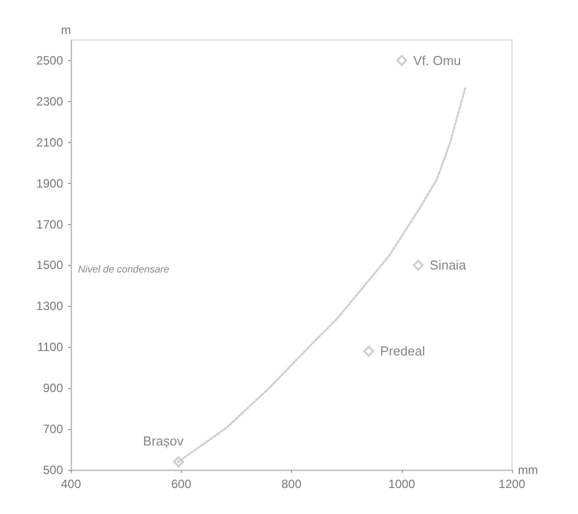 This screenshot has width=578, height=514. What do you see at coordinates (50, 306) in the screenshot?
I see `y-tick-label: 1300` at bounding box center [50, 306].